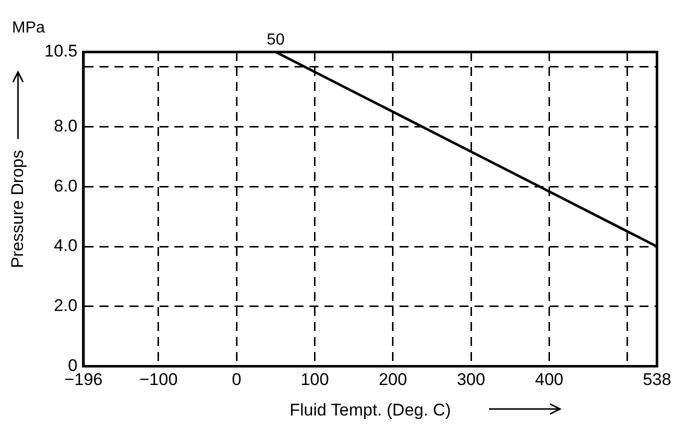  What do you see at coordinates (275, 39) in the screenshot?
I see `annotation: 50` at bounding box center [275, 39].